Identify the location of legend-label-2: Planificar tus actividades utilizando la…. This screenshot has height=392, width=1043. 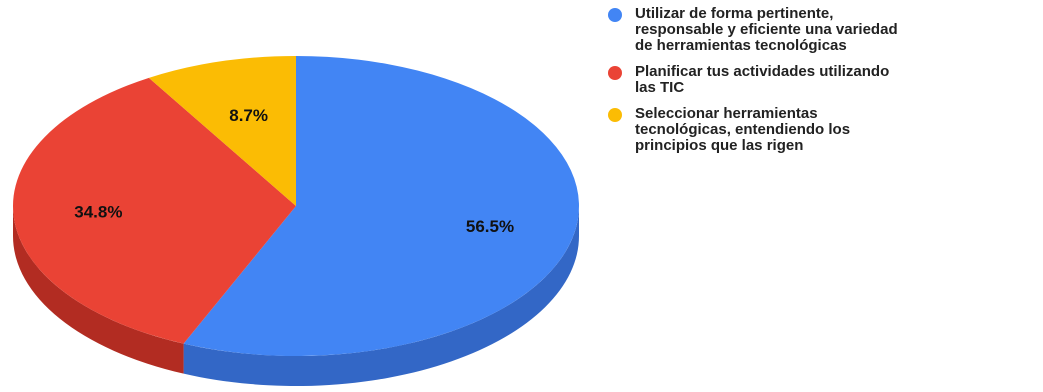
(762, 79).